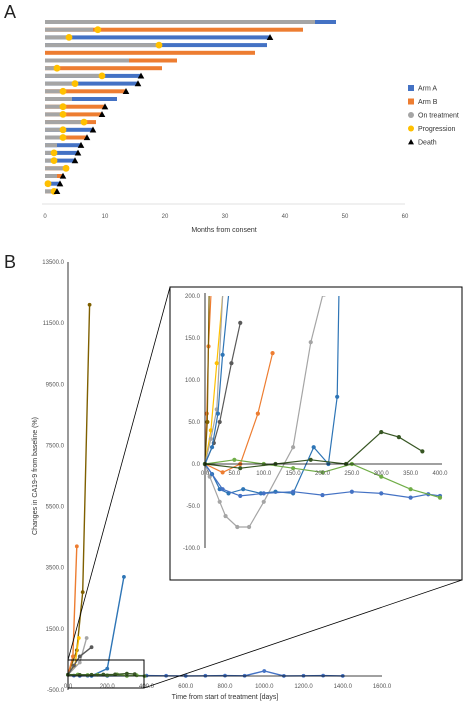  I want to click on swimmer-x-tick: 0, so click(45, 217).